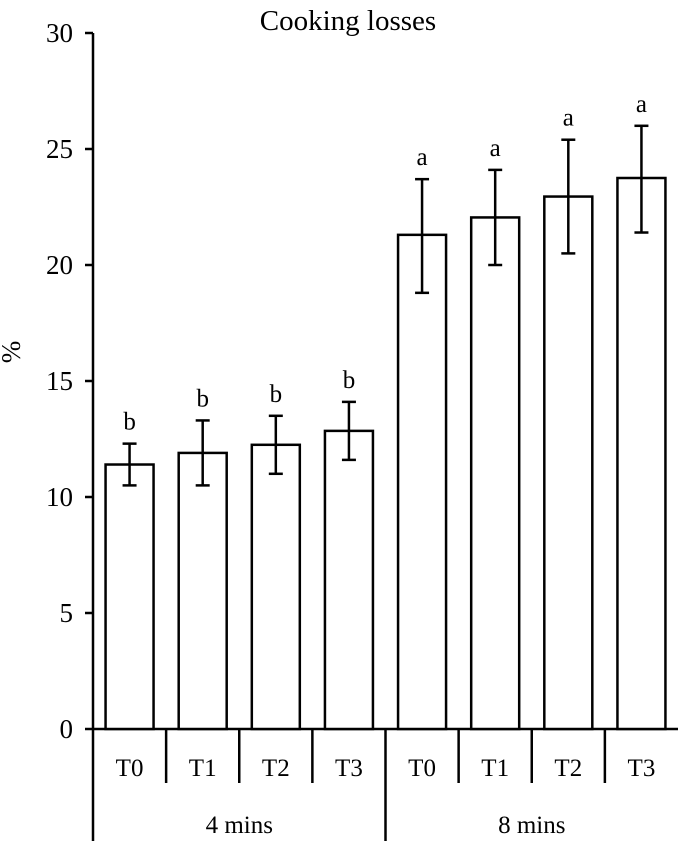 This screenshot has width=685, height=841. Describe the element at coordinates (59, 265) in the screenshot. I see `y-tick-label: 20` at that location.